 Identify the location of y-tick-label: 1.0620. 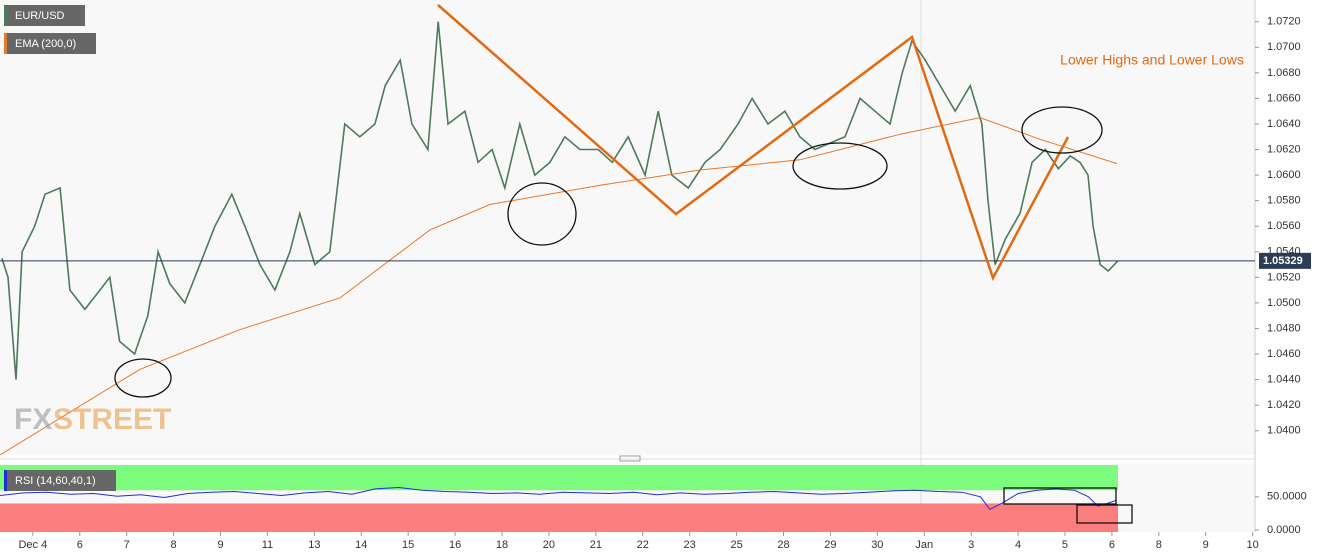
(1284, 149).